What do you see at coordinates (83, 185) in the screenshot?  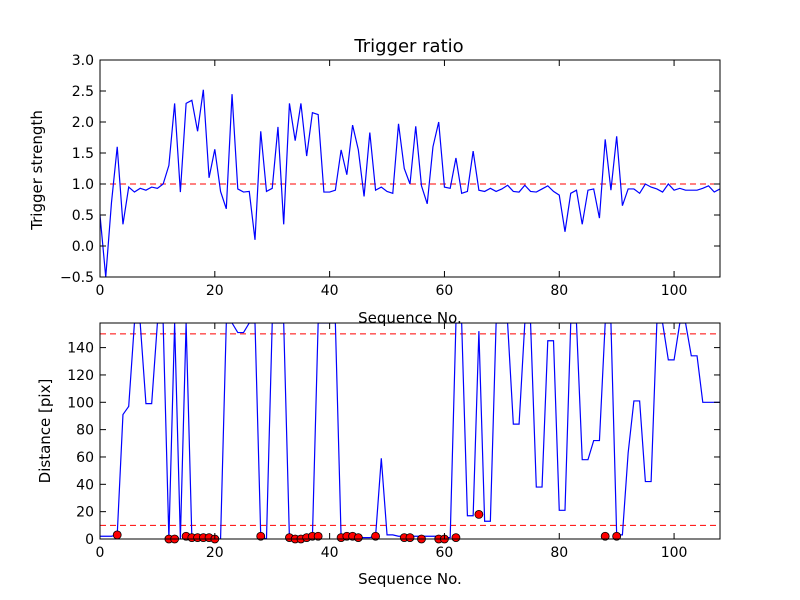 I see `top-ytick-label: 1.0` at bounding box center [83, 185].